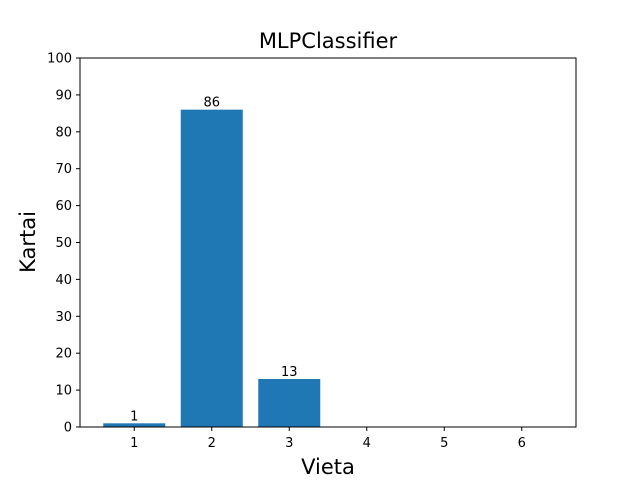 This screenshot has height=480, width=640. I want to click on data-label-1: 1, so click(134, 416).